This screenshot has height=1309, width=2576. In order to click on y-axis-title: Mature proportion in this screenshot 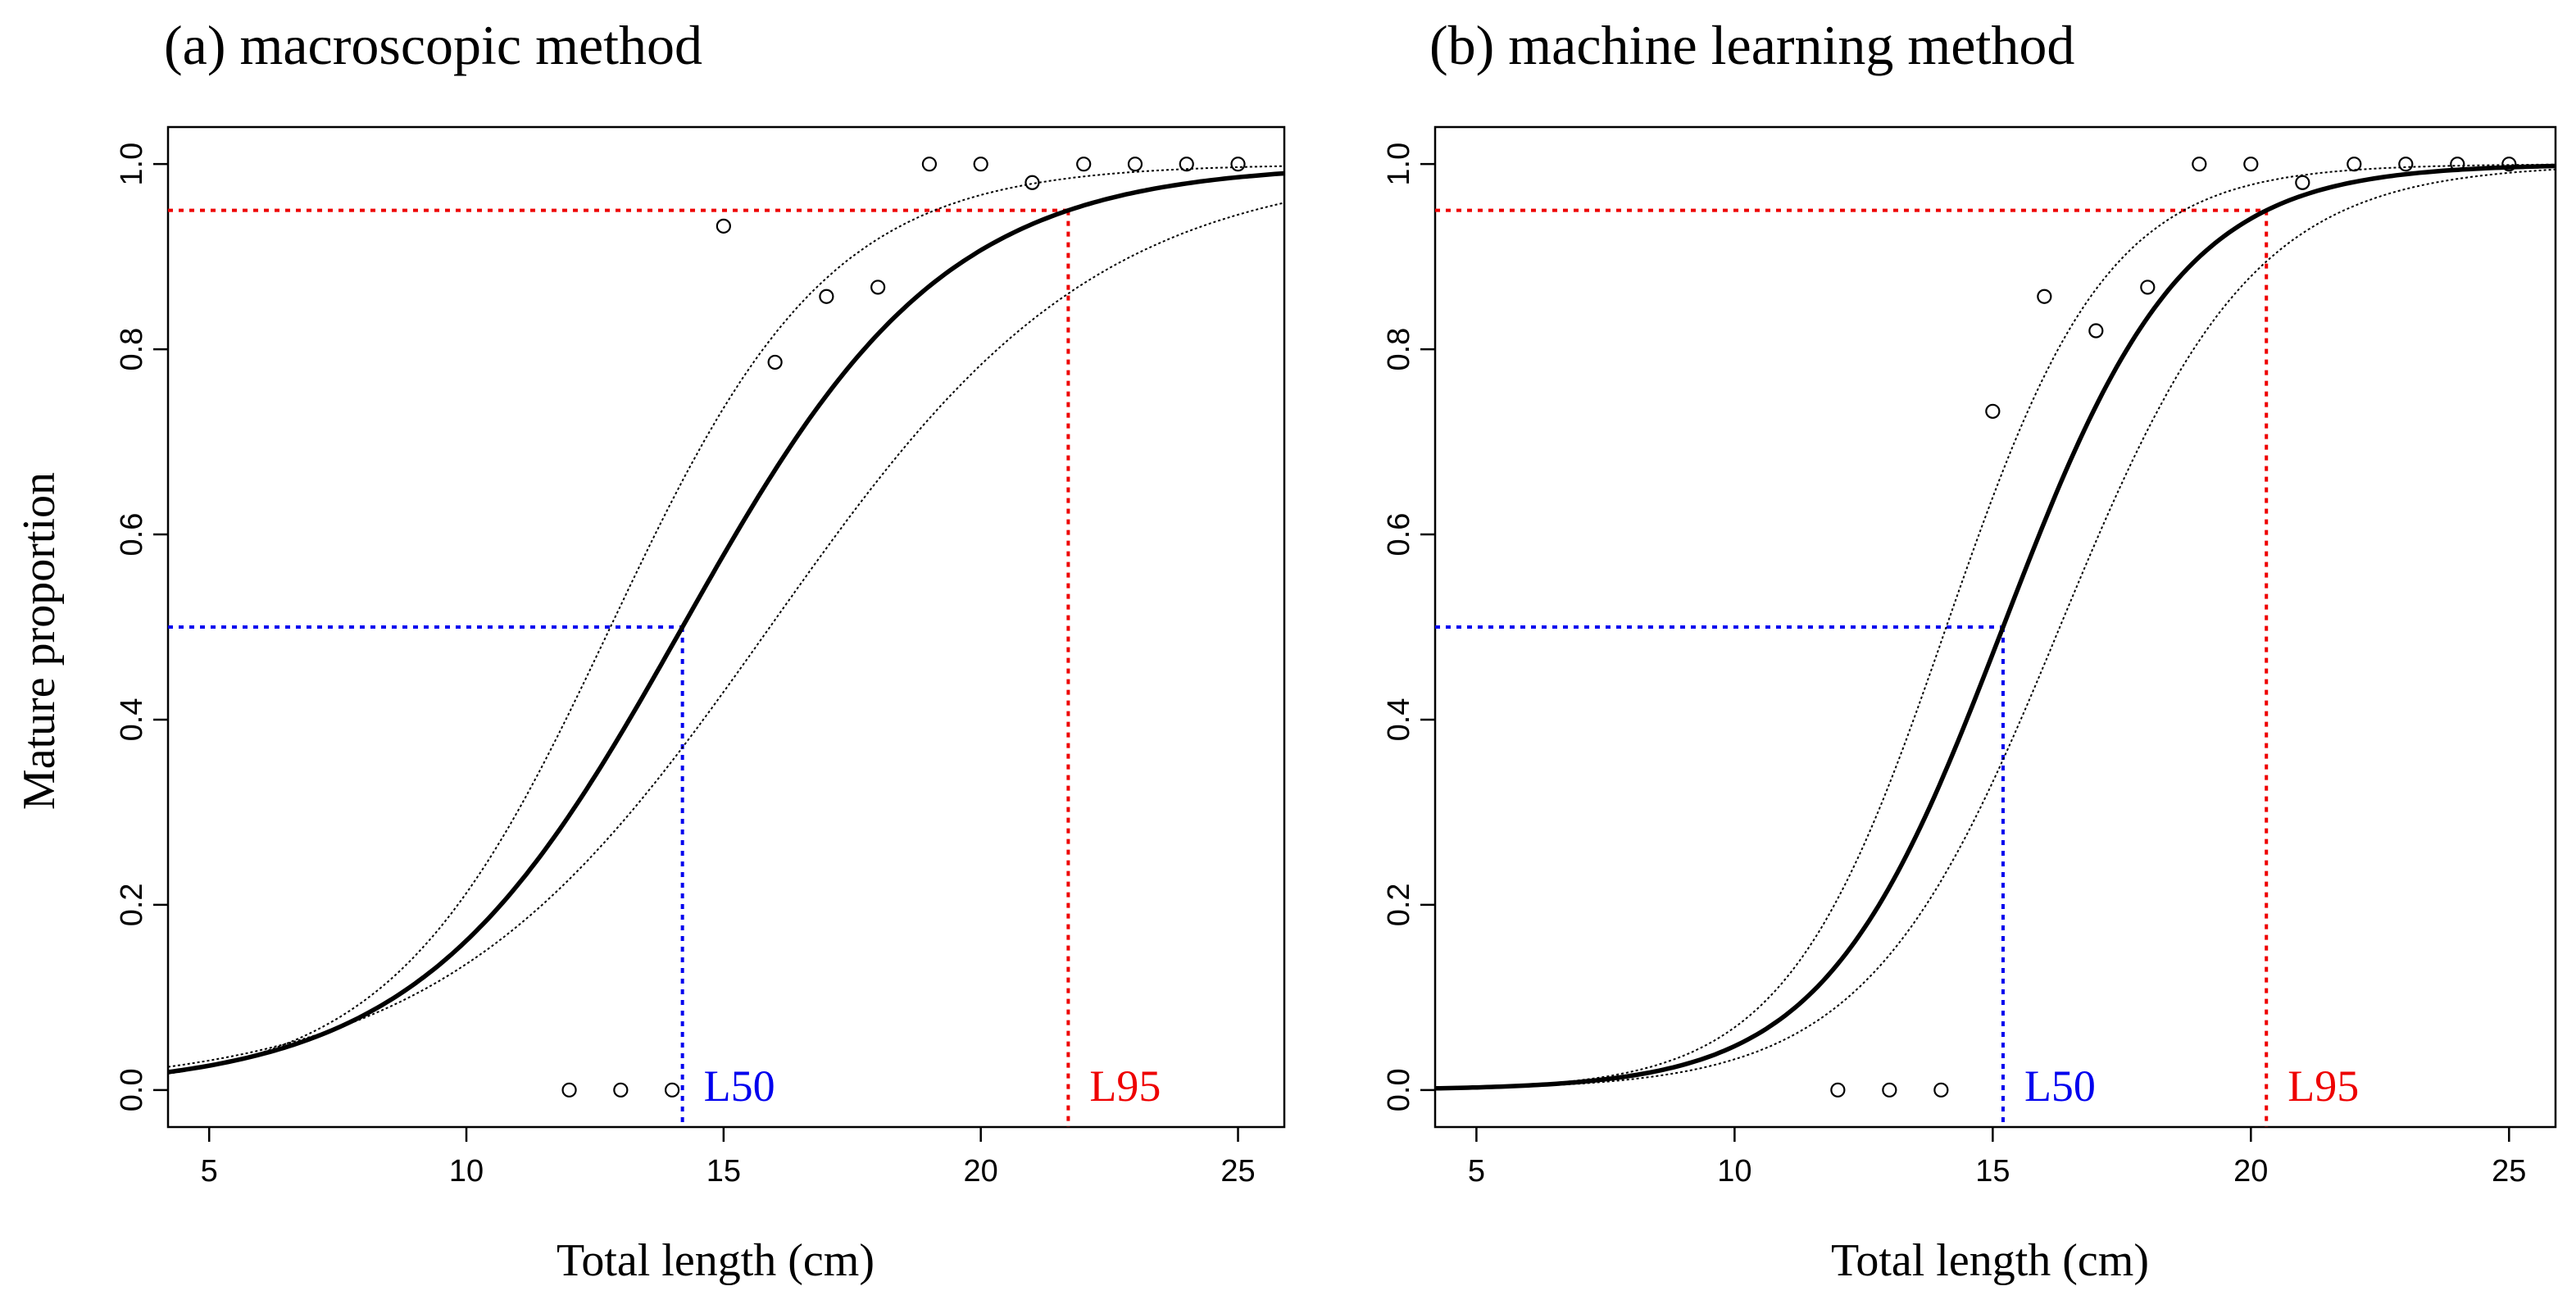, I will do `click(39, 641)`.